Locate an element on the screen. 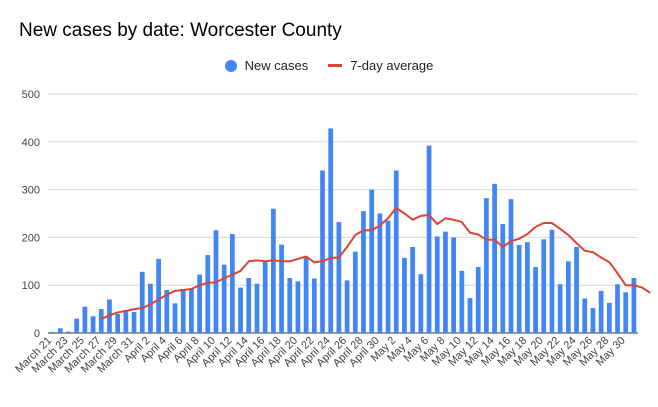  y-tick-label: 100 is located at coordinates (31, 286).